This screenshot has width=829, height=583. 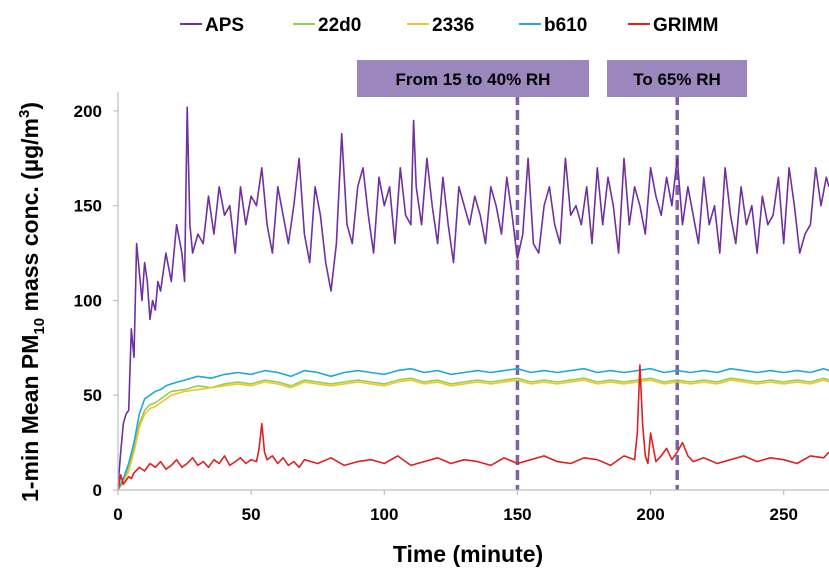 What do you see at coordinates (517, 514) in the screenshot?
I see `x-tick-label: 150` at bounding box center [517, 514].